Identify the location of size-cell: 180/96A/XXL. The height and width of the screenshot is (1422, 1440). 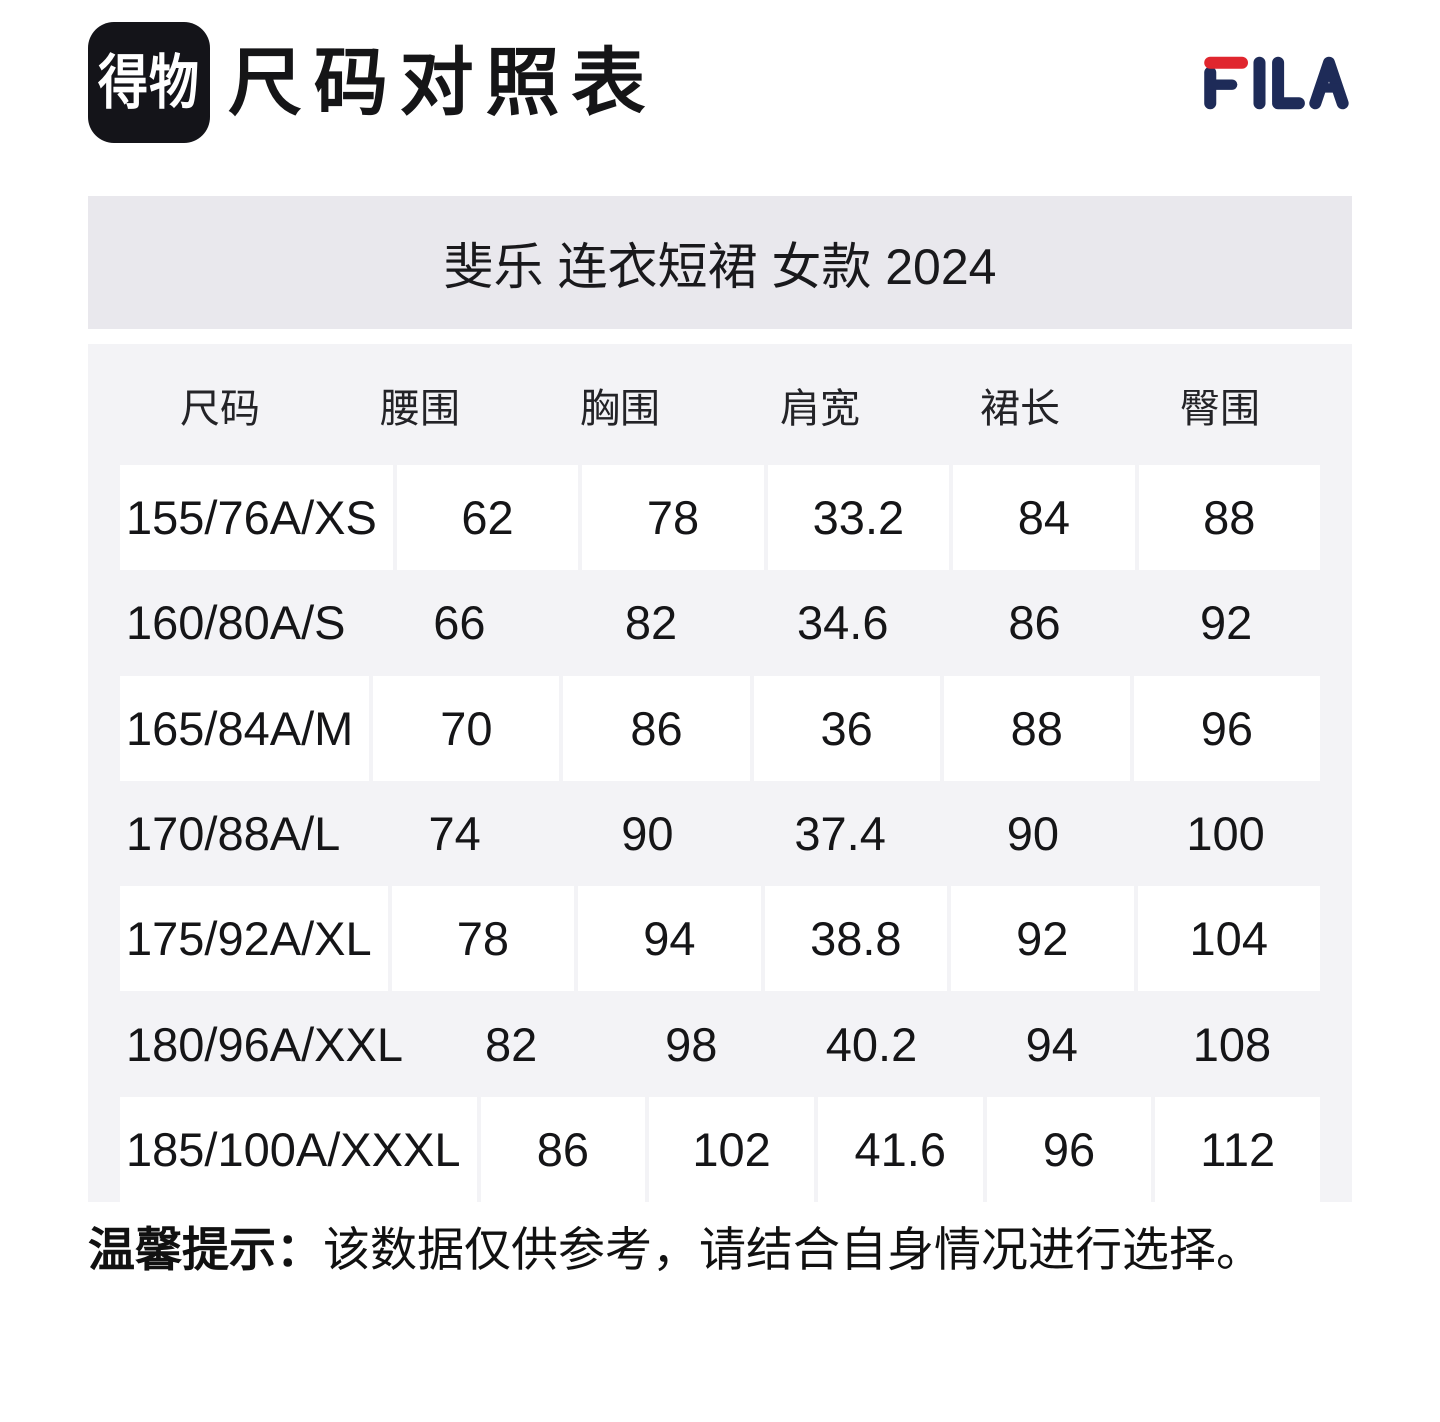
(264, 1044).